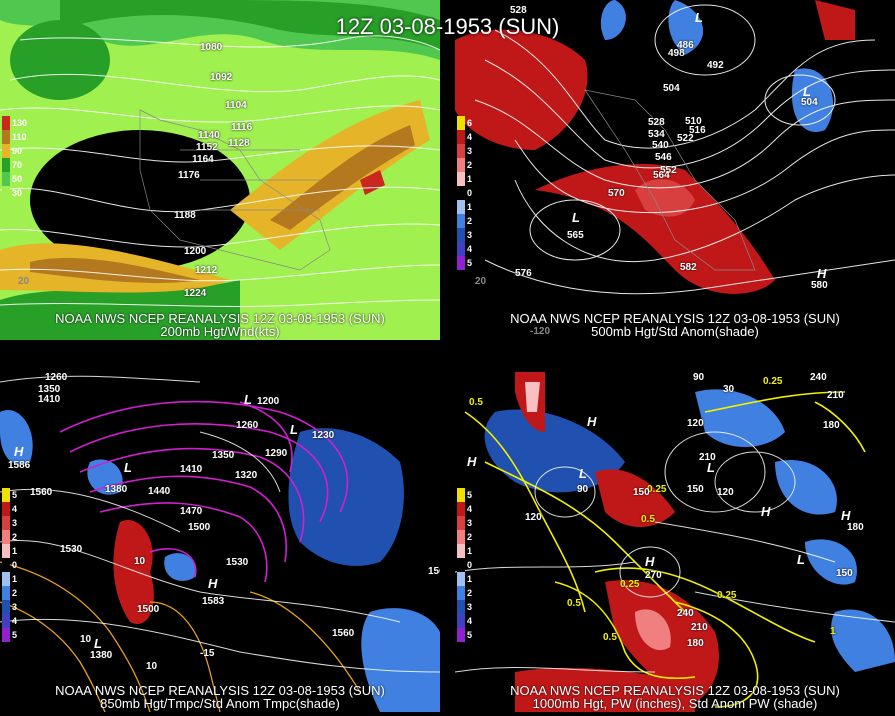 The image size is (895, 716). I want to click on contour-label: 580, so click(819, 285).